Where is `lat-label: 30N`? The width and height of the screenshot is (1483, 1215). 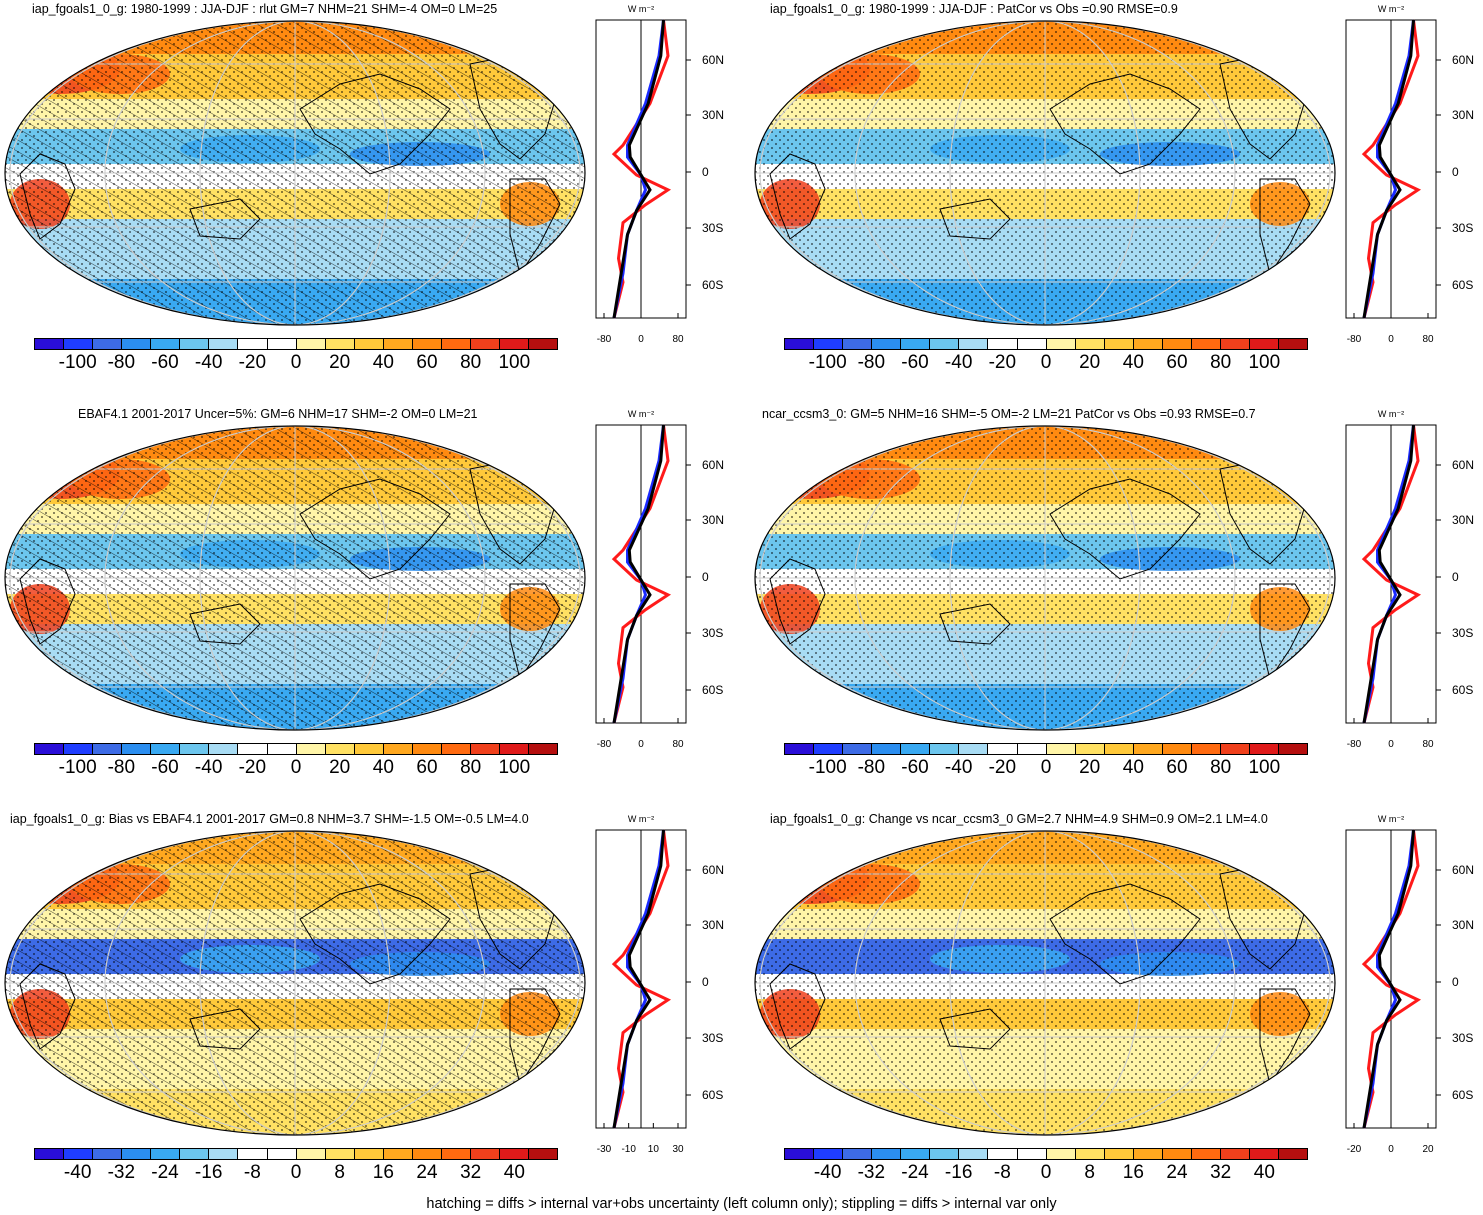 lat-label: 30N is located at coordinates (713, 520).